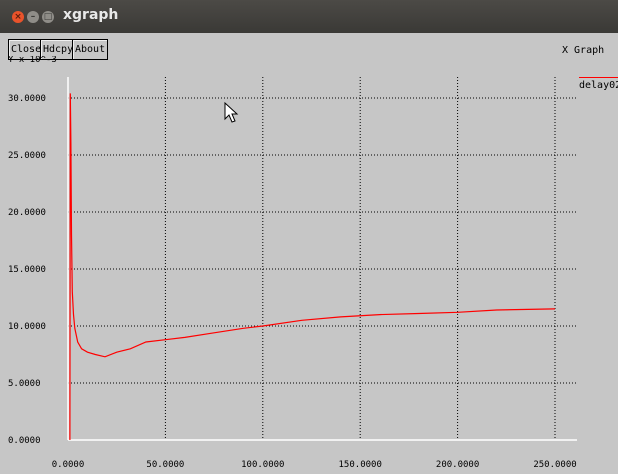  I want to click on window-titlebar: × – □ xgraph, so click(309, 16).